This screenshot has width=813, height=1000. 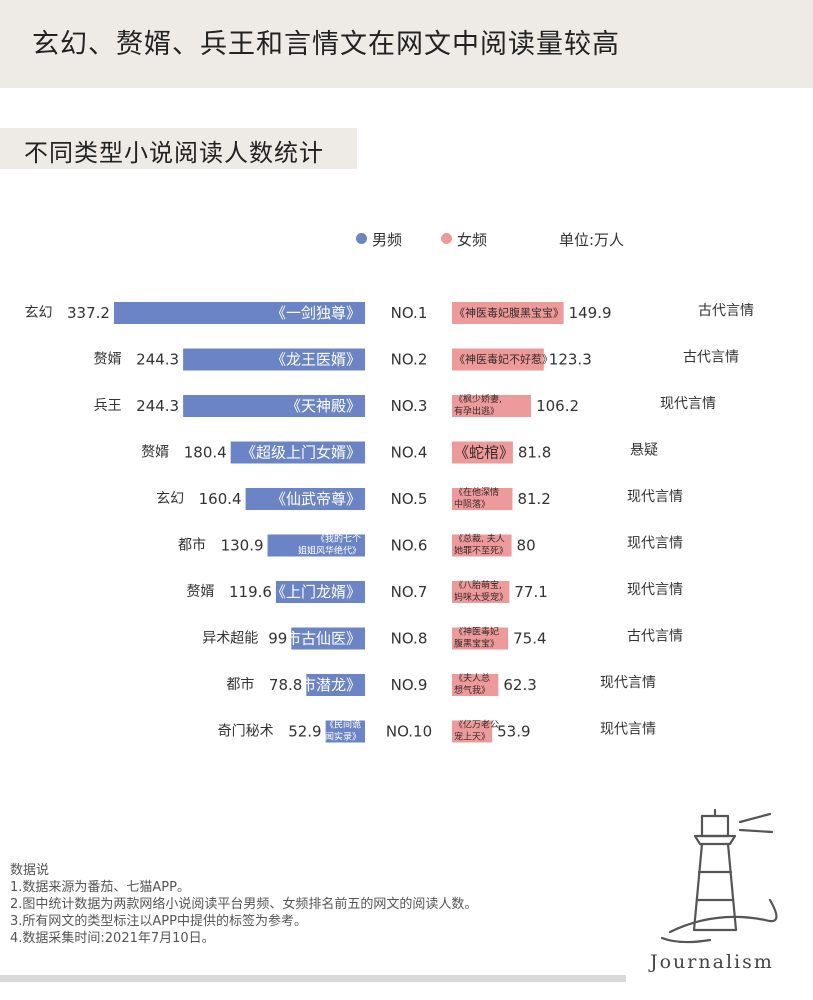 I want to click on male-value-label: 130.9, so click(x=242, y=546).